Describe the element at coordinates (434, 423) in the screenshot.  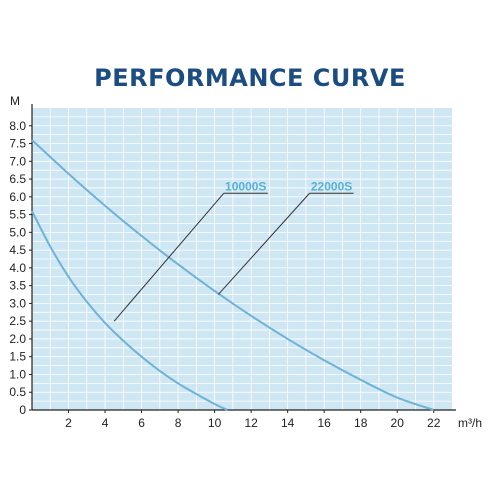
I see `x-tick-label: 22` at that location.